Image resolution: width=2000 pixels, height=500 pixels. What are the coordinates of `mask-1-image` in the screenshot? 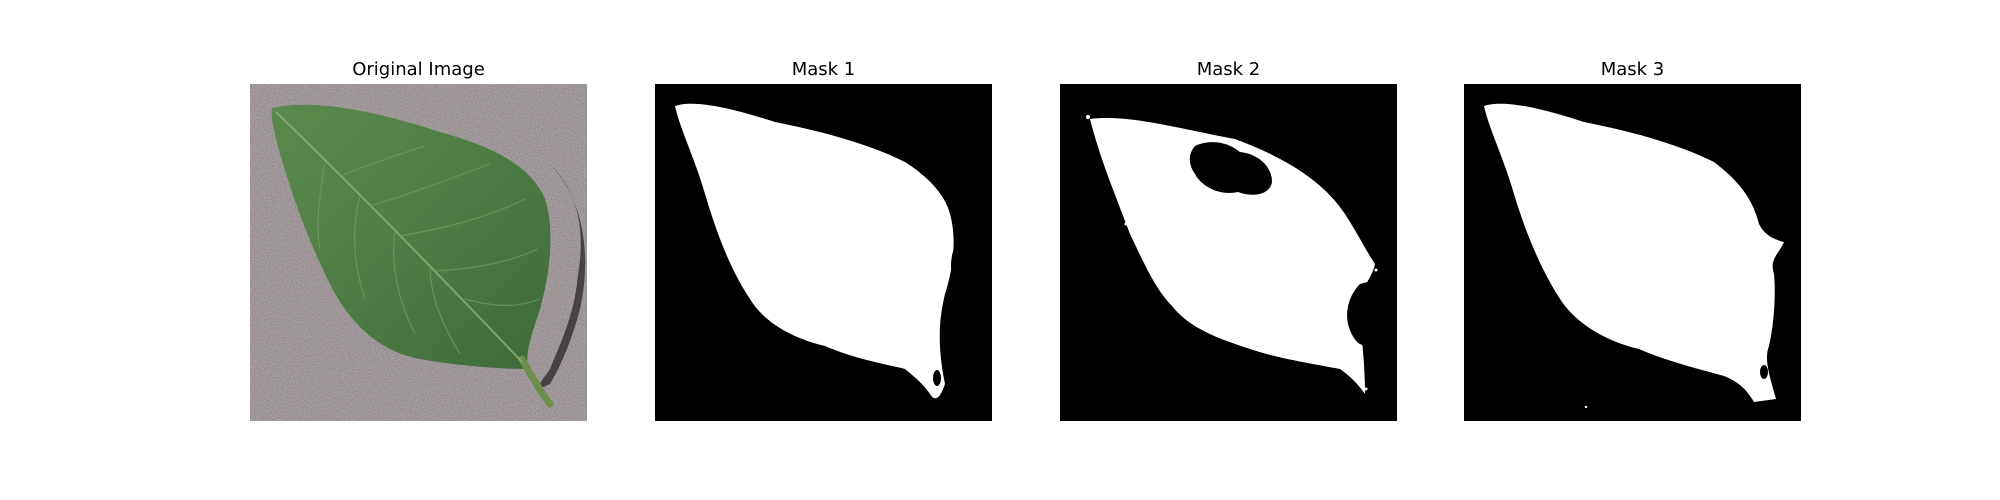 It's located at (823, 252).